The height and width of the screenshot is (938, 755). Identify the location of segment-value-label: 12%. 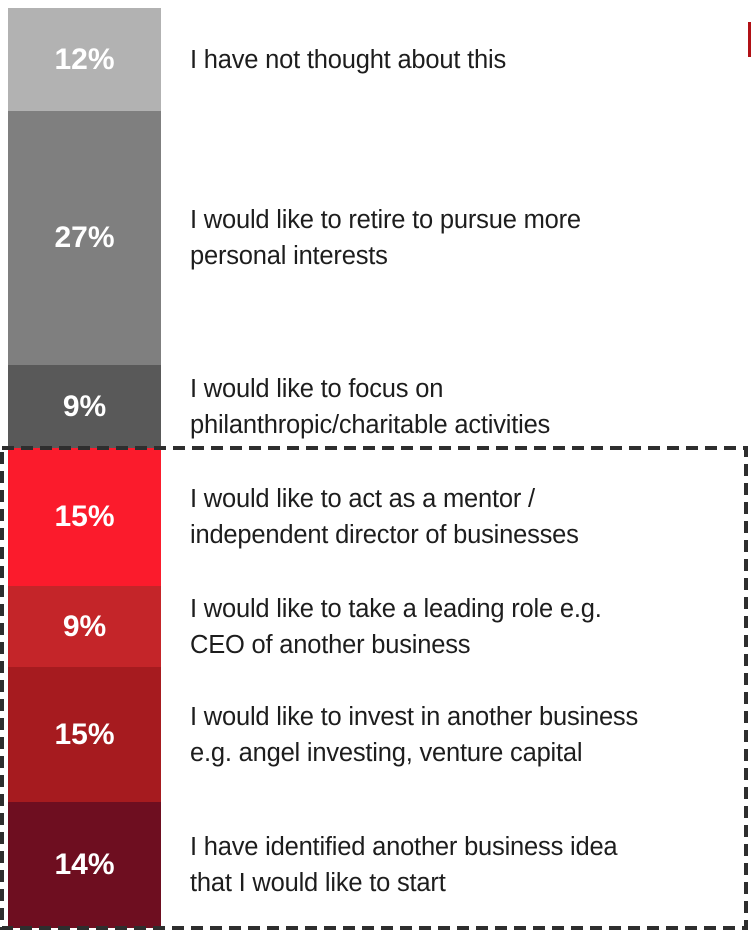
(84, 59).